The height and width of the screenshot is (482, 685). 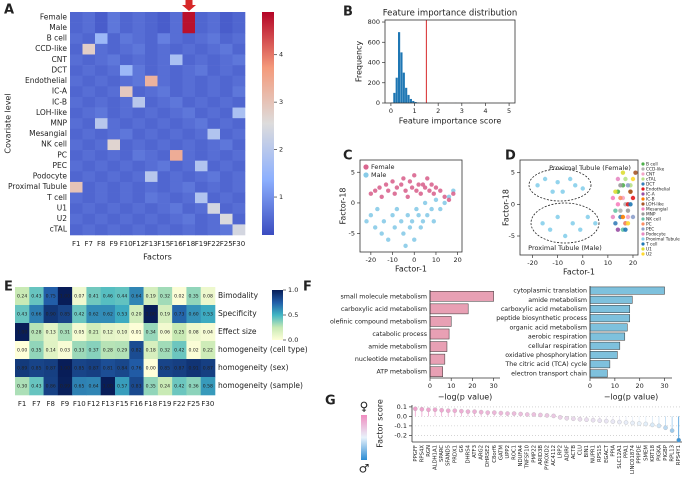 I want to click on legend-label: MNP, so click(x=651, y=215).